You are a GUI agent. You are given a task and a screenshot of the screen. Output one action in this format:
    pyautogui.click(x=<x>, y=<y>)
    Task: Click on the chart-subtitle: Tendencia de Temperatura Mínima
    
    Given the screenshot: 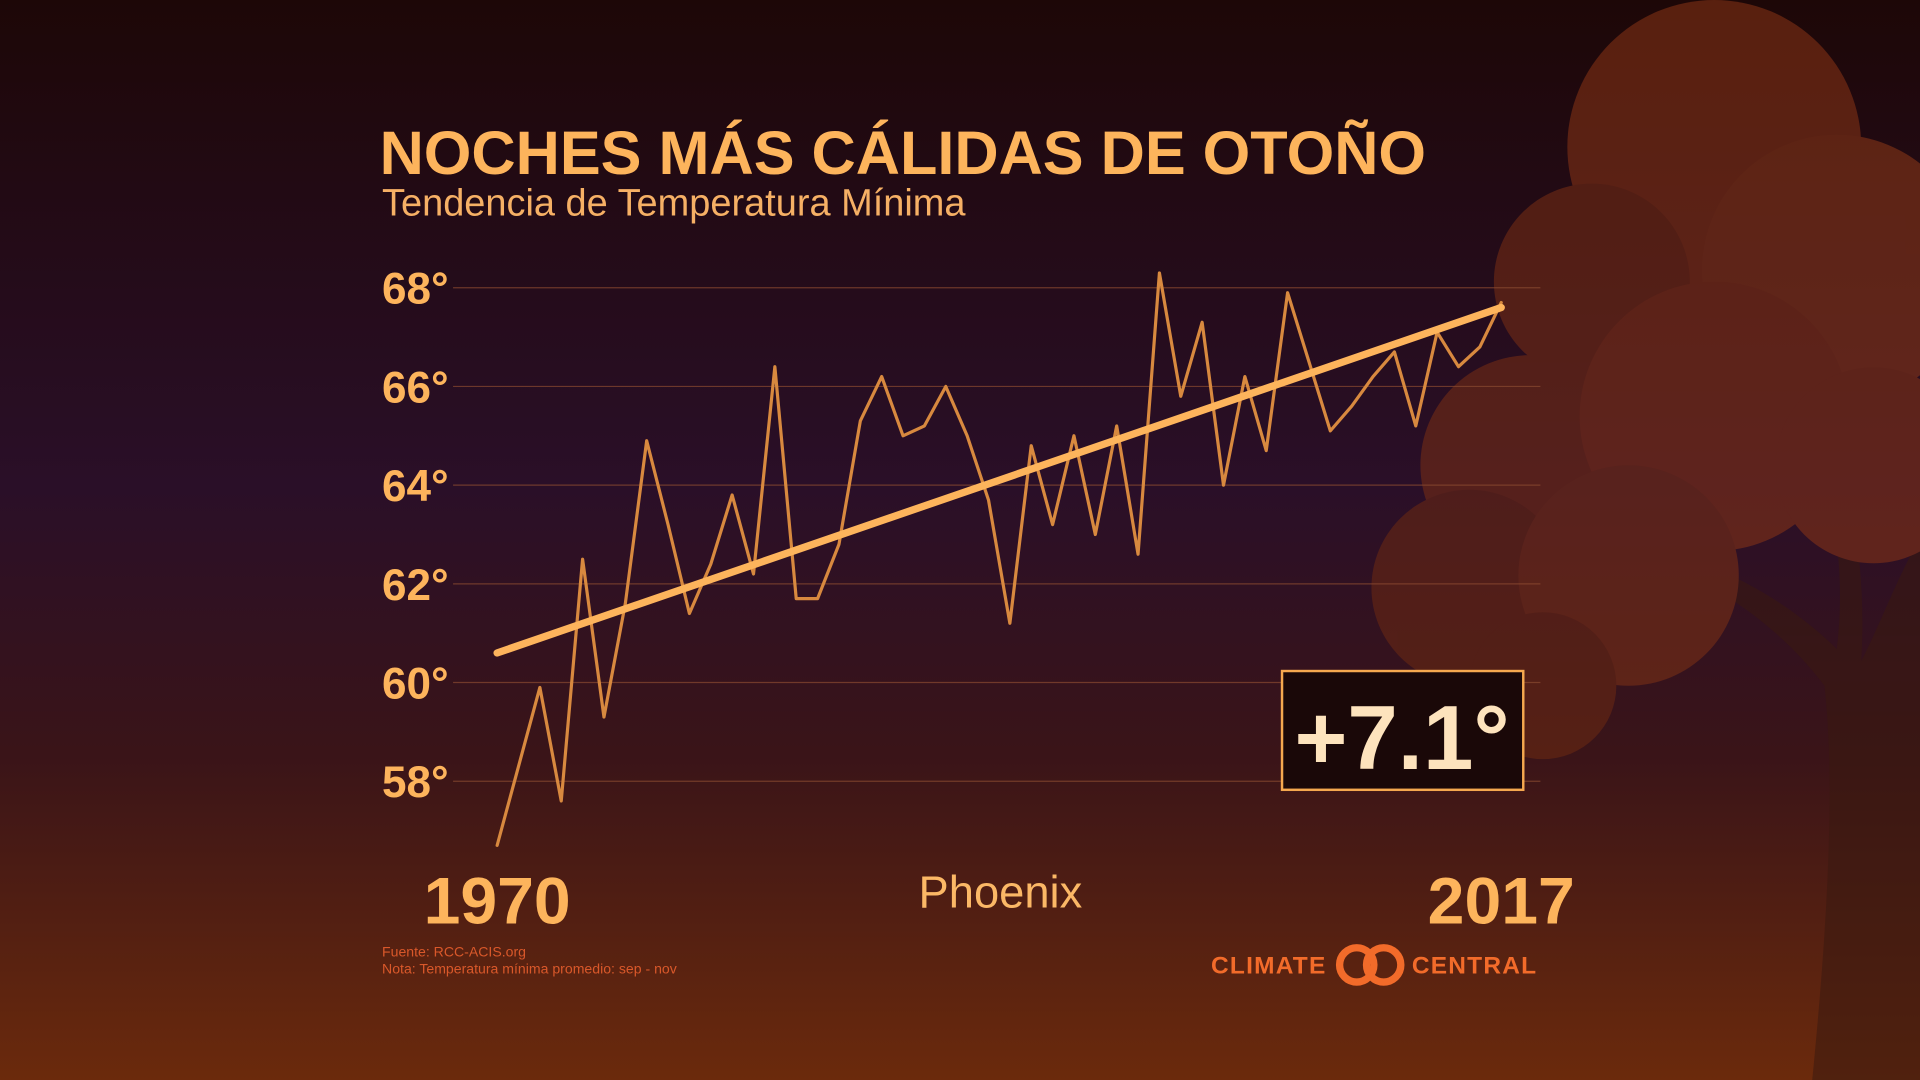 What is the action you would take?
    pyautogui.click(x=674, y=204)
    